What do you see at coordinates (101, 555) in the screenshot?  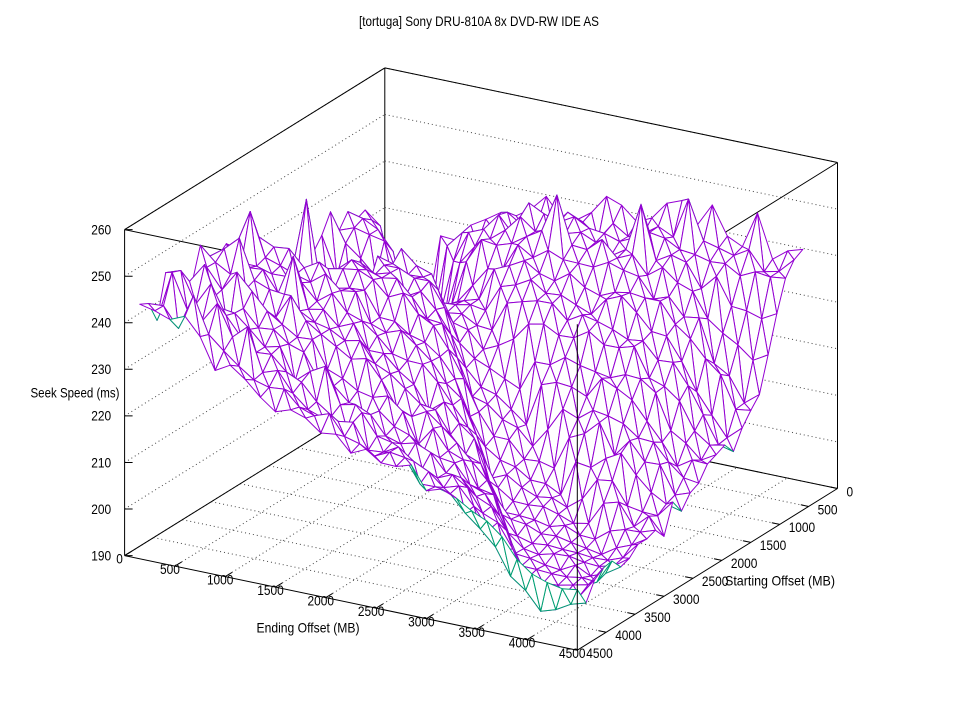 I see `svg-text: 190` at bounding box center [101, 555].